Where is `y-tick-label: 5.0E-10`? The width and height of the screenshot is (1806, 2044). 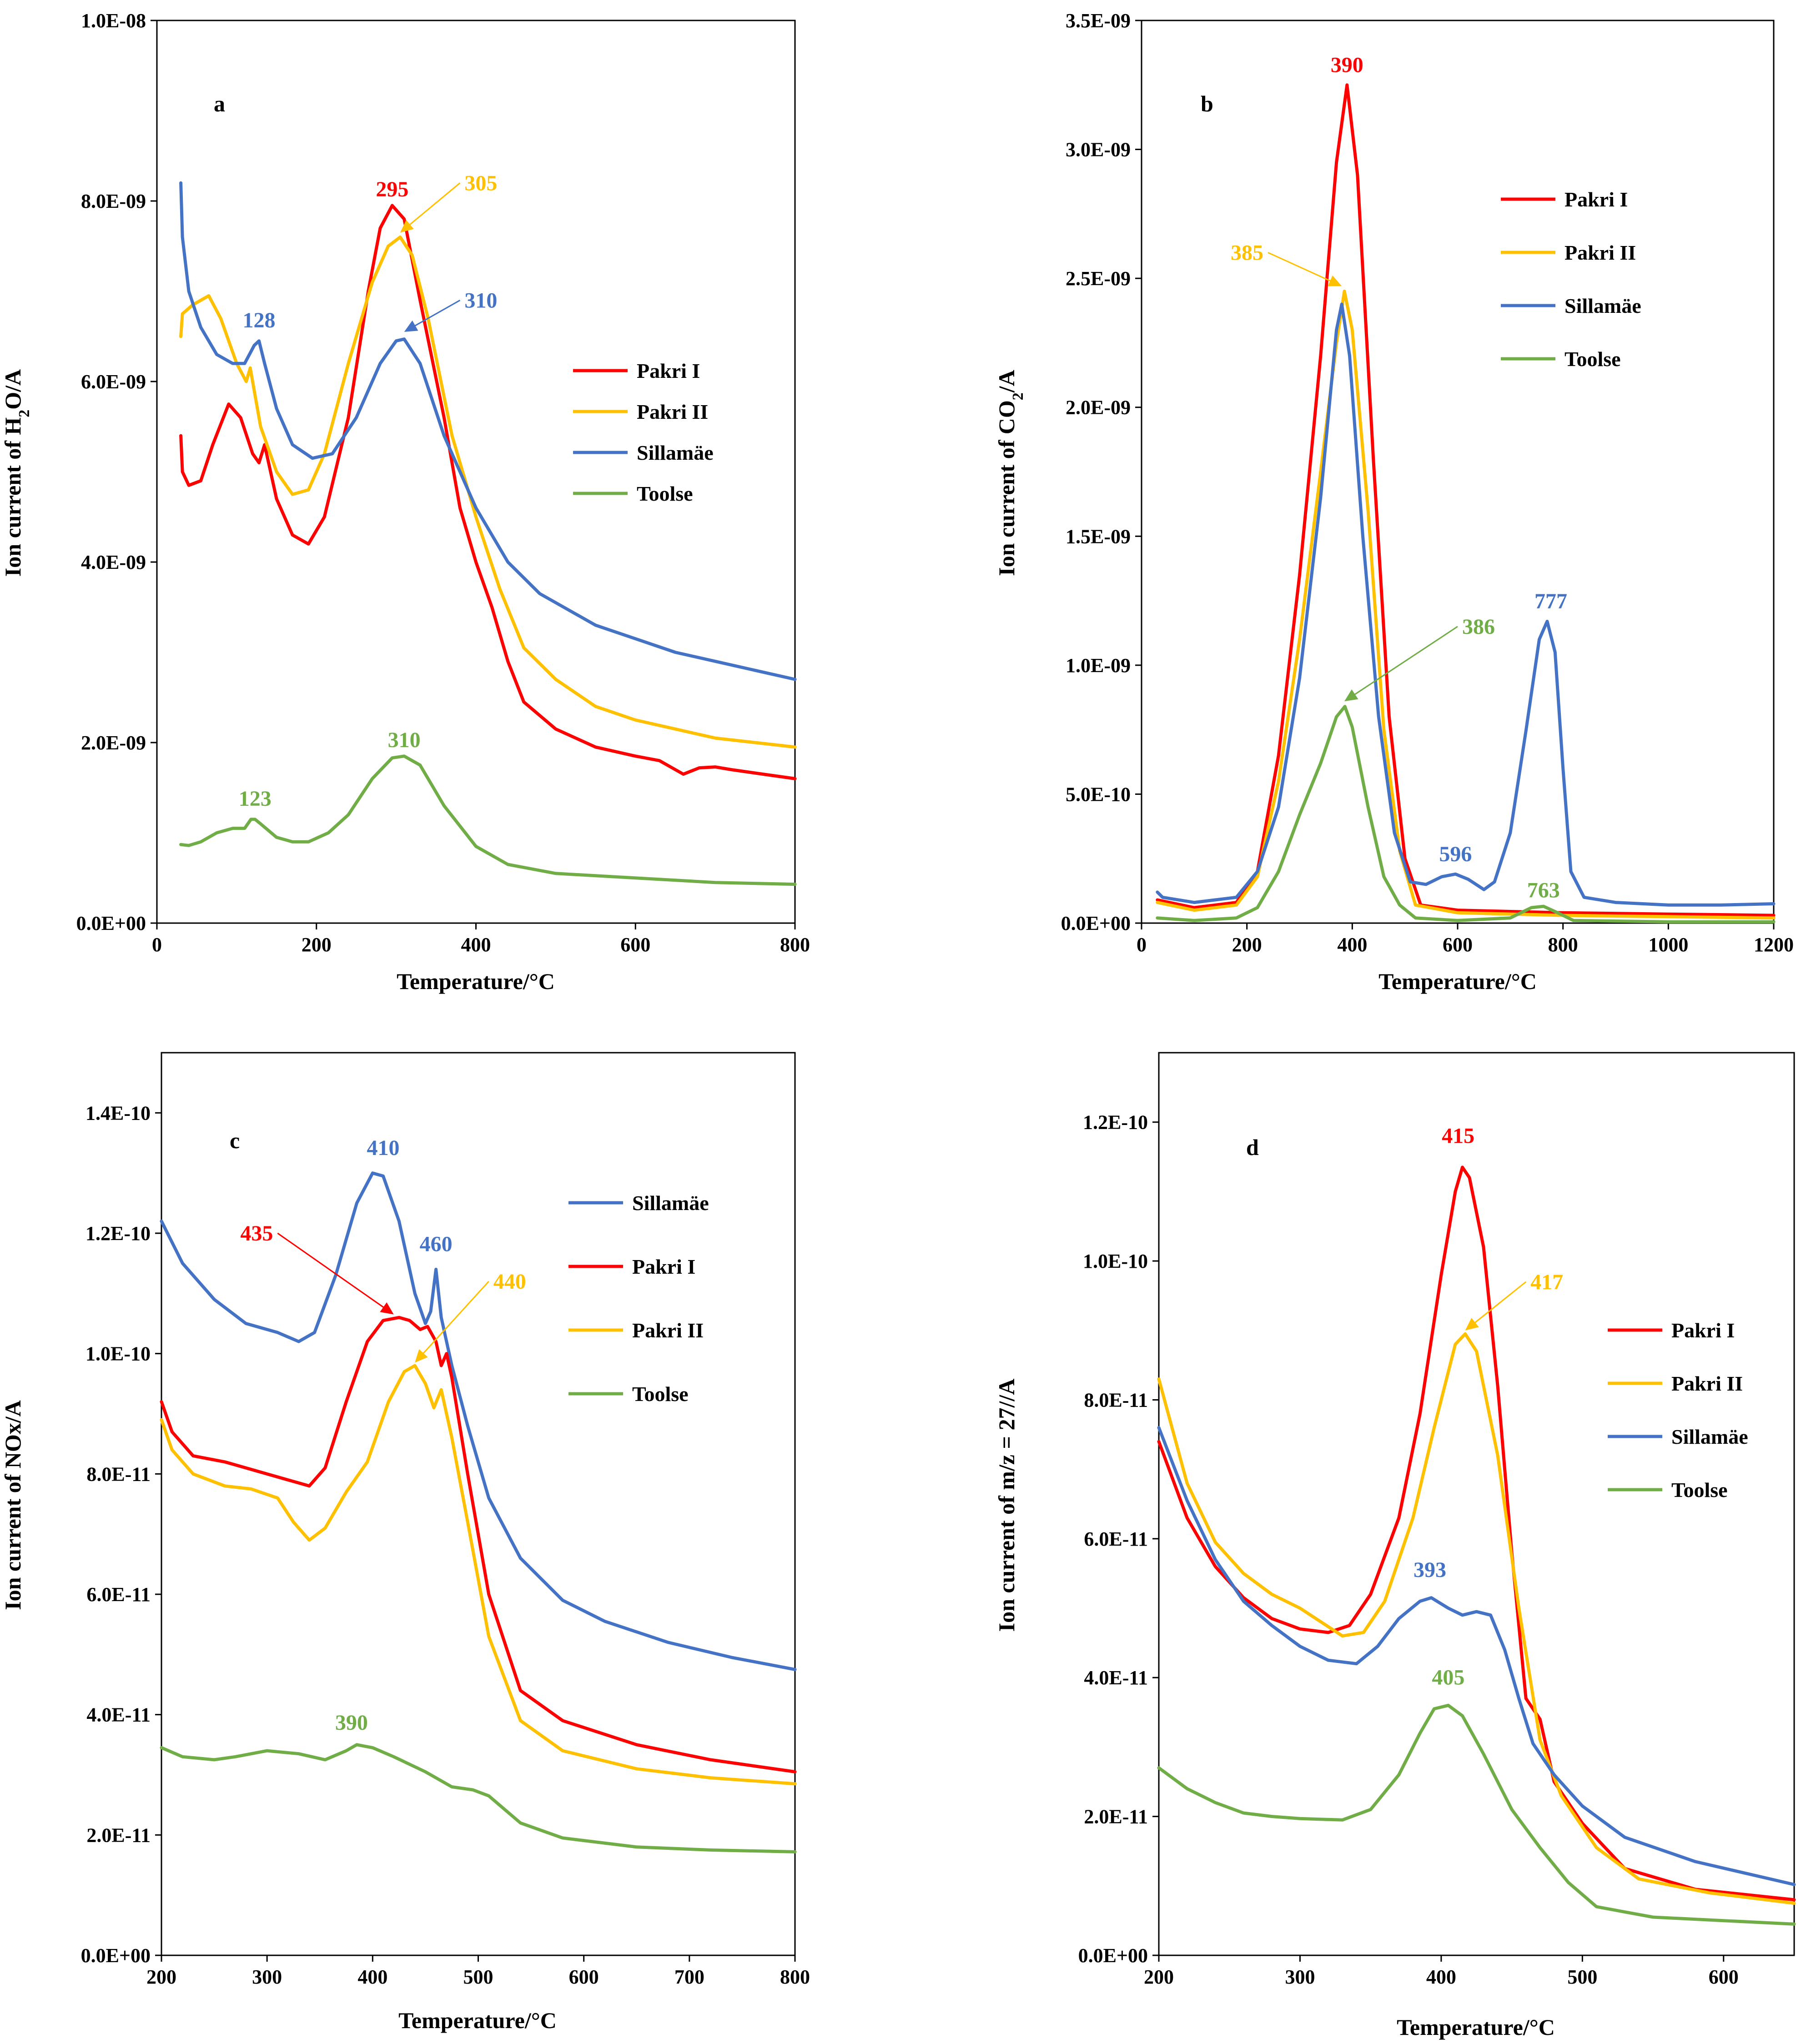 y-tick-label: 5.0E-10 is located at coordinates (1098, 794).